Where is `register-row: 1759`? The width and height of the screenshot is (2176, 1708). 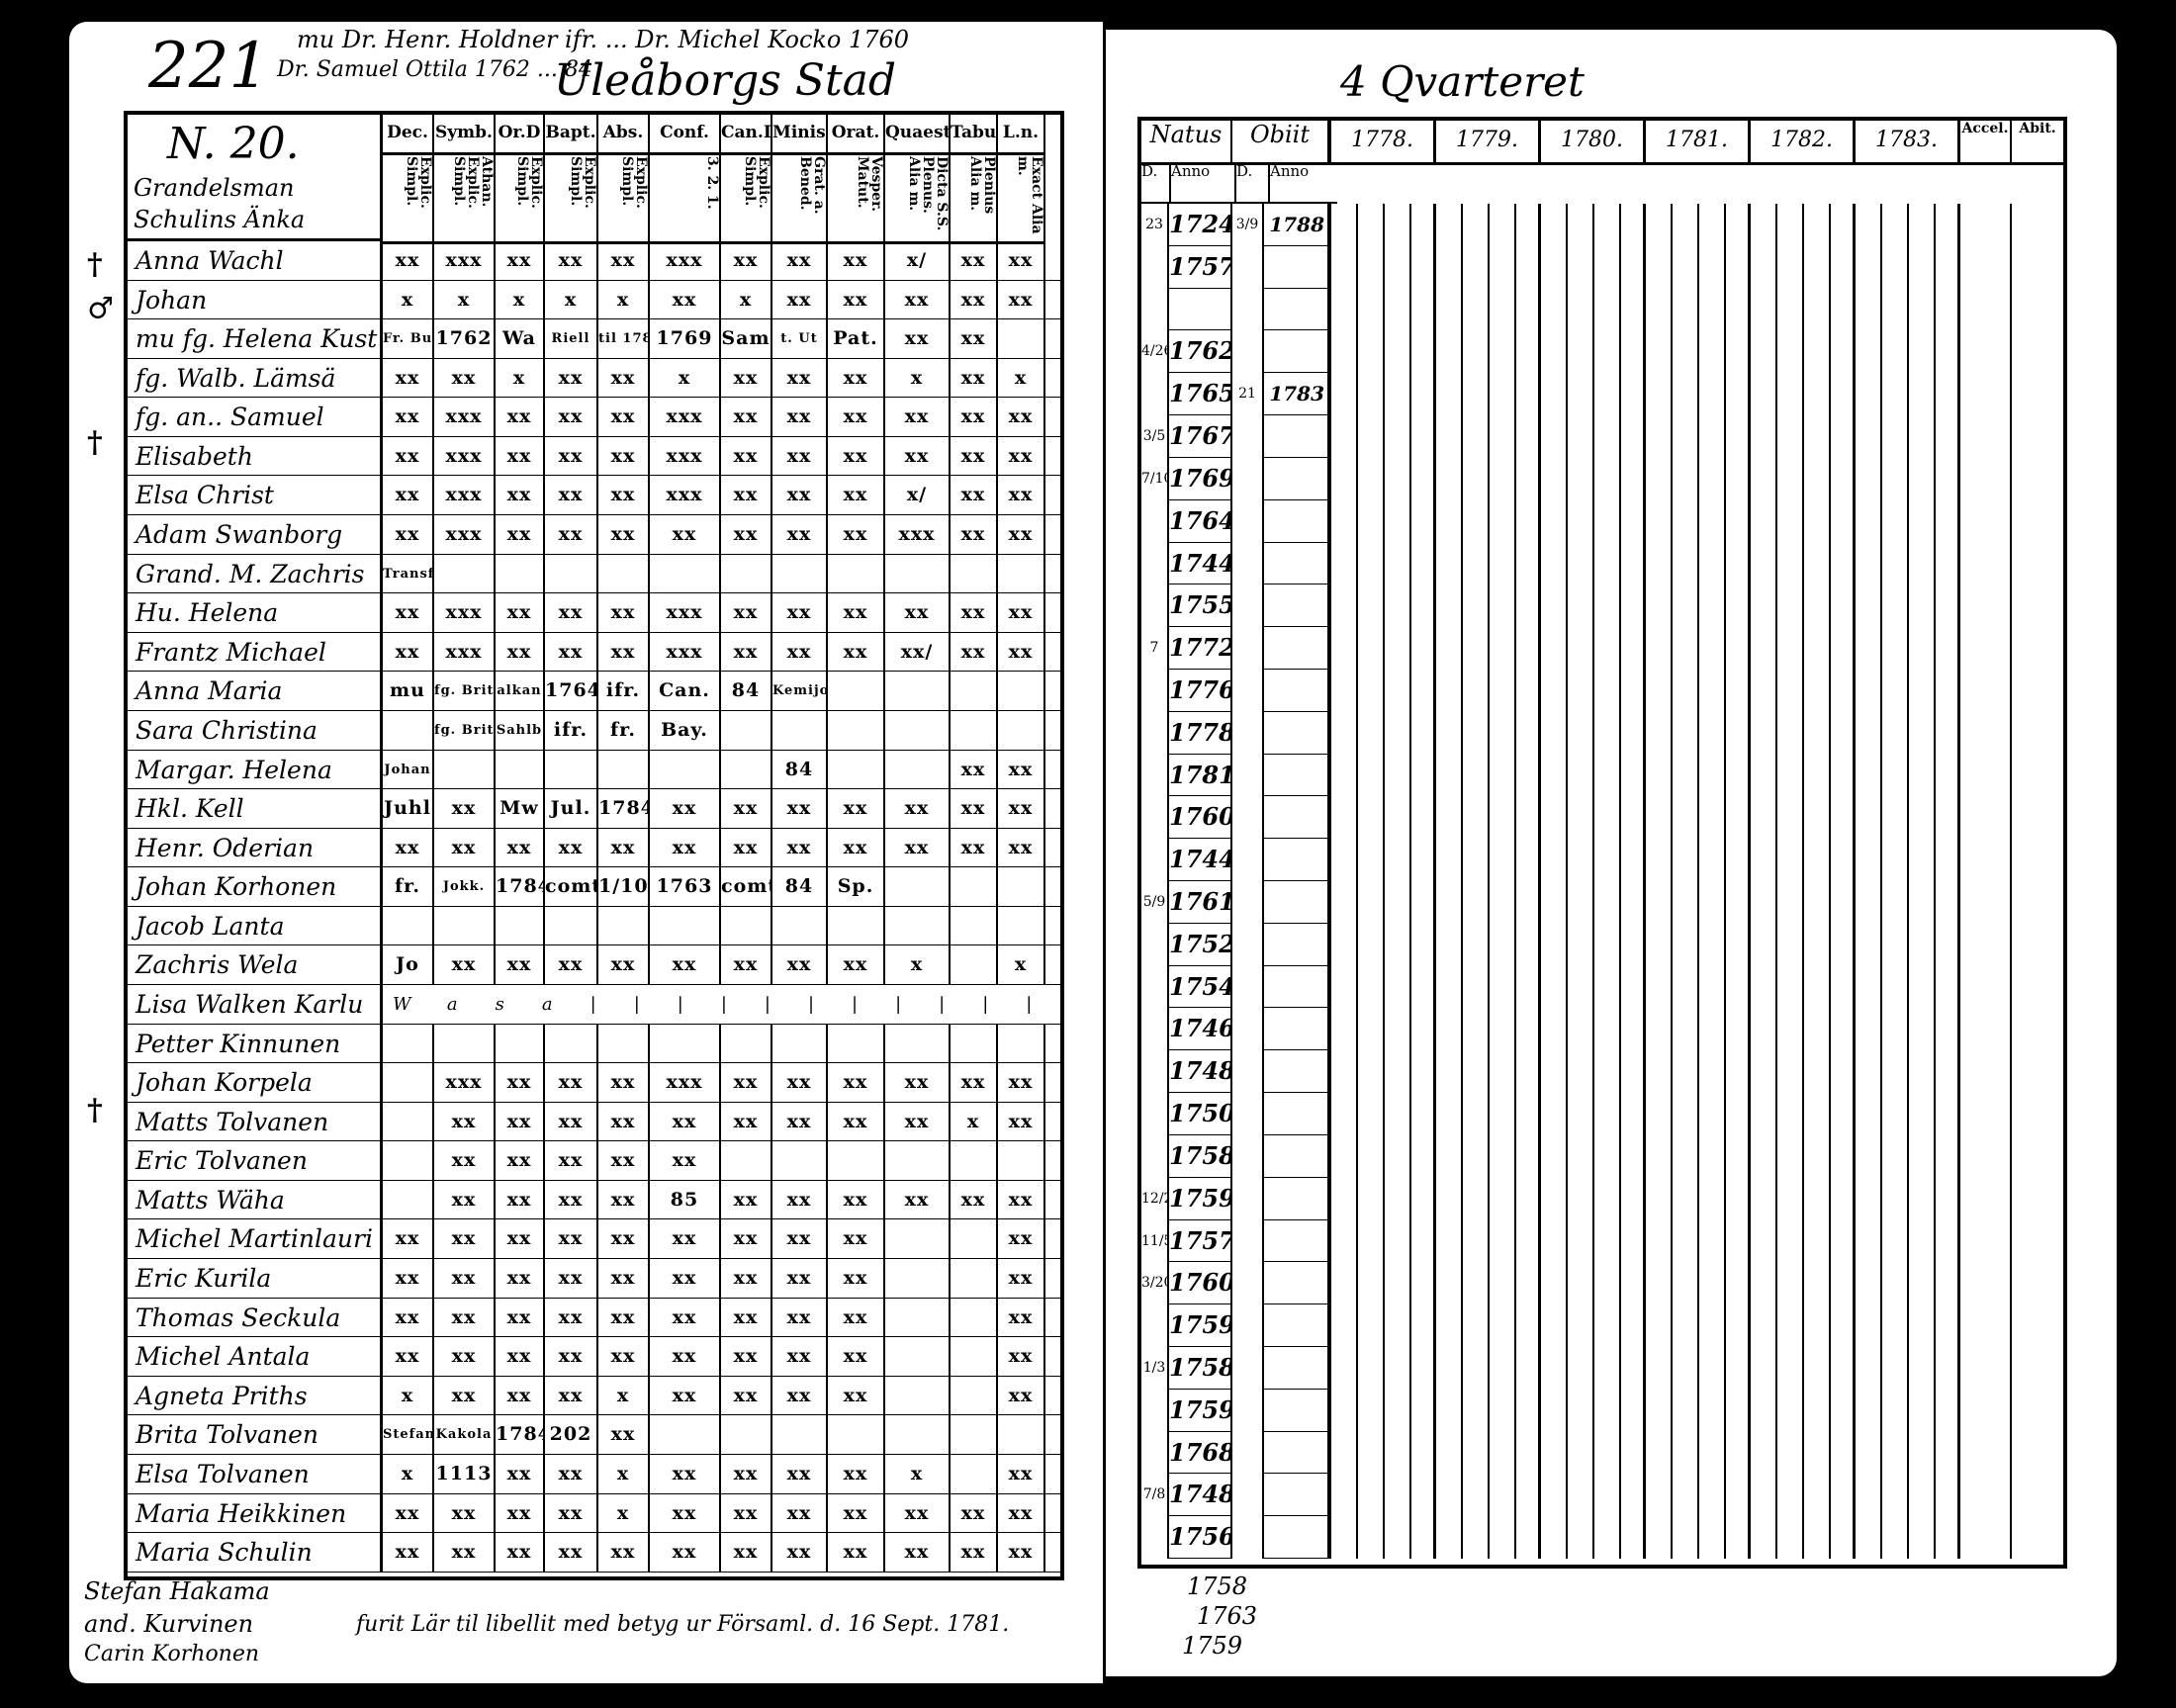
register-row: 1759 is located at coordinates (1602, 1410).